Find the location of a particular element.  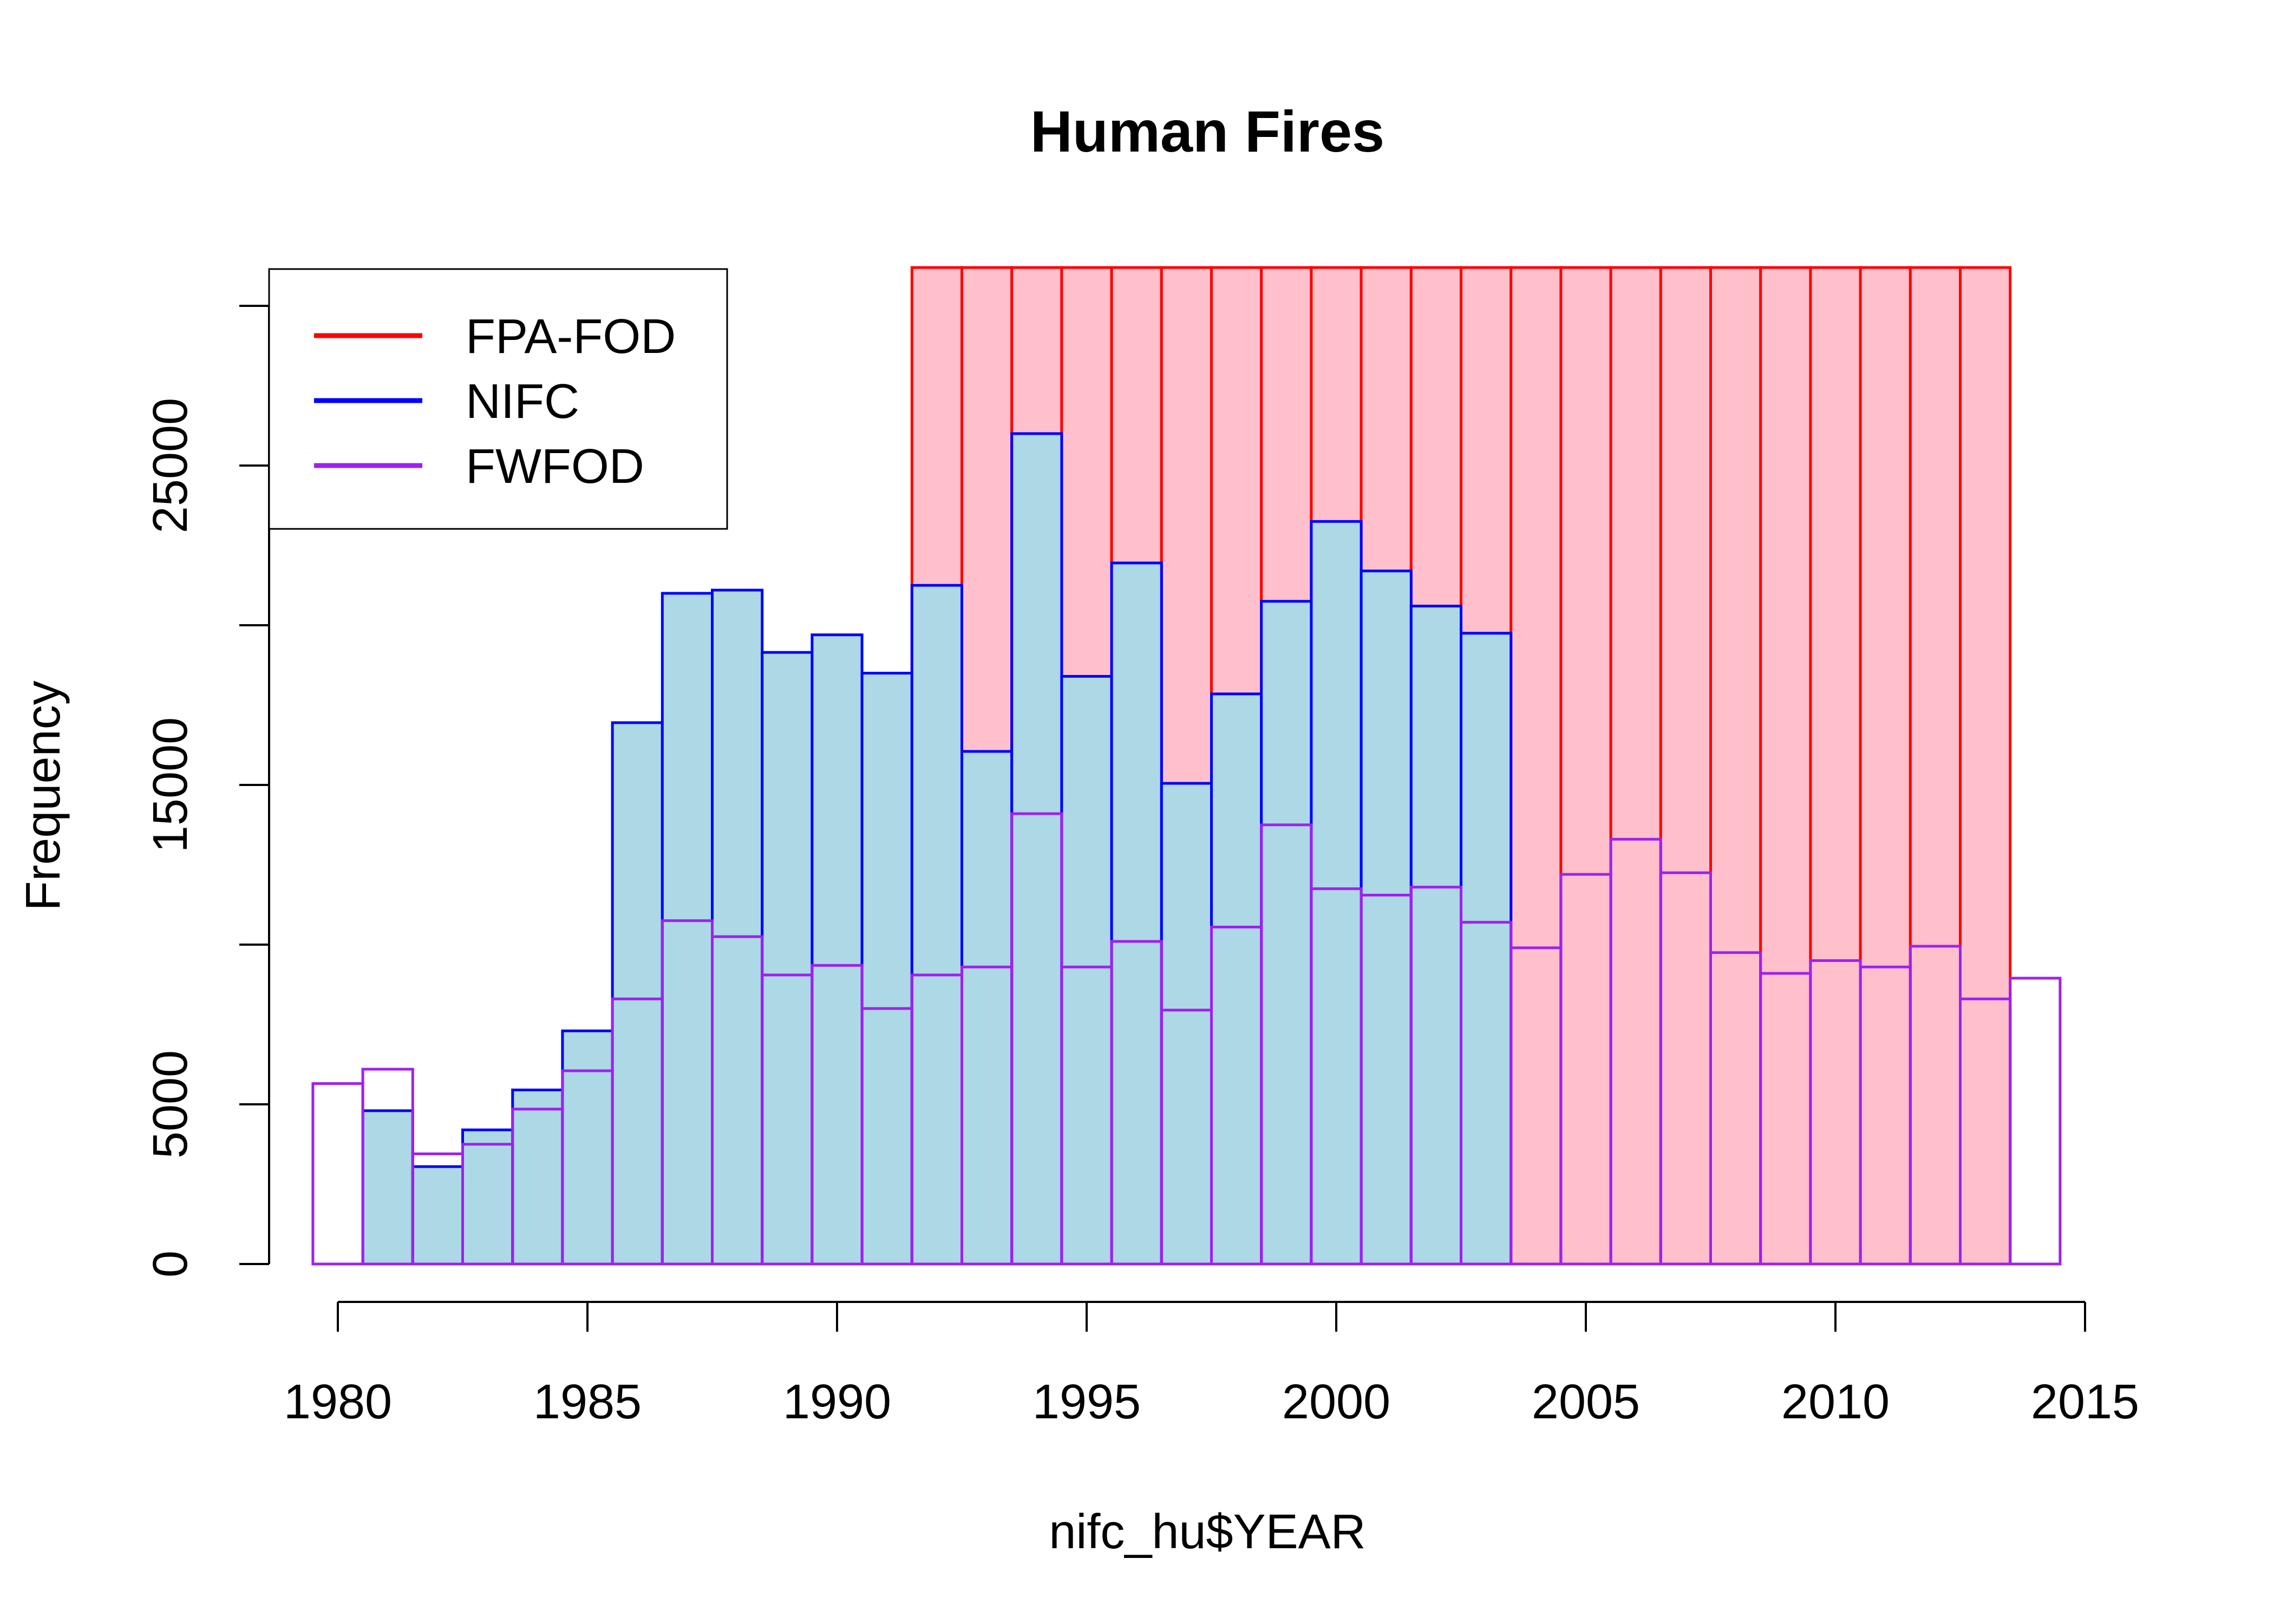

x-tick-label-2010: 2010 is located at coordinates (1836, 1402).